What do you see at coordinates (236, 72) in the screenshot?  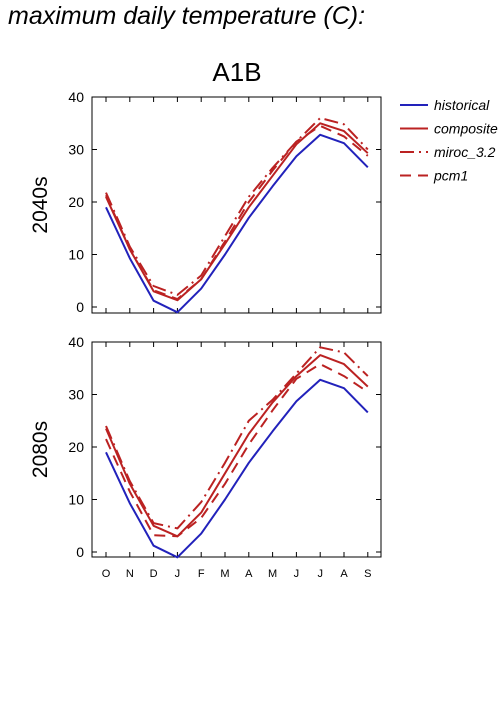 I see `chart-title: A1B` at bounding box center [236, 72].